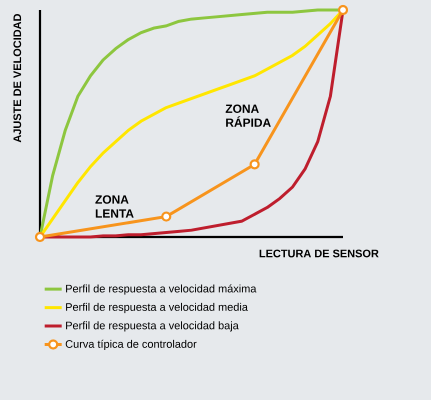 This screenshot has width=431, height=400. I want to click on legend-label: Perfil de respuesta a velocidad baja, so click(152, 326).